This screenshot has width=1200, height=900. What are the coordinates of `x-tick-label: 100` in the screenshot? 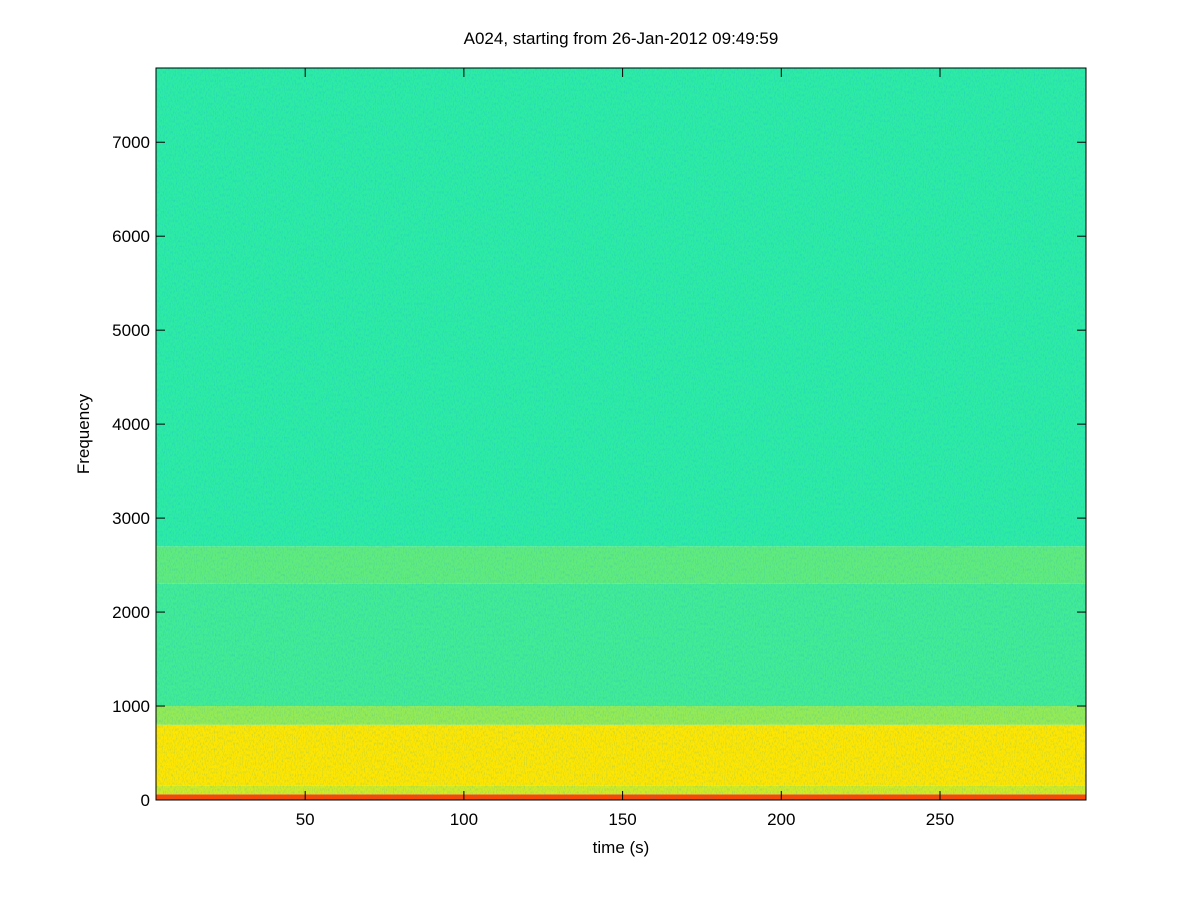 It's located at (464, 819).